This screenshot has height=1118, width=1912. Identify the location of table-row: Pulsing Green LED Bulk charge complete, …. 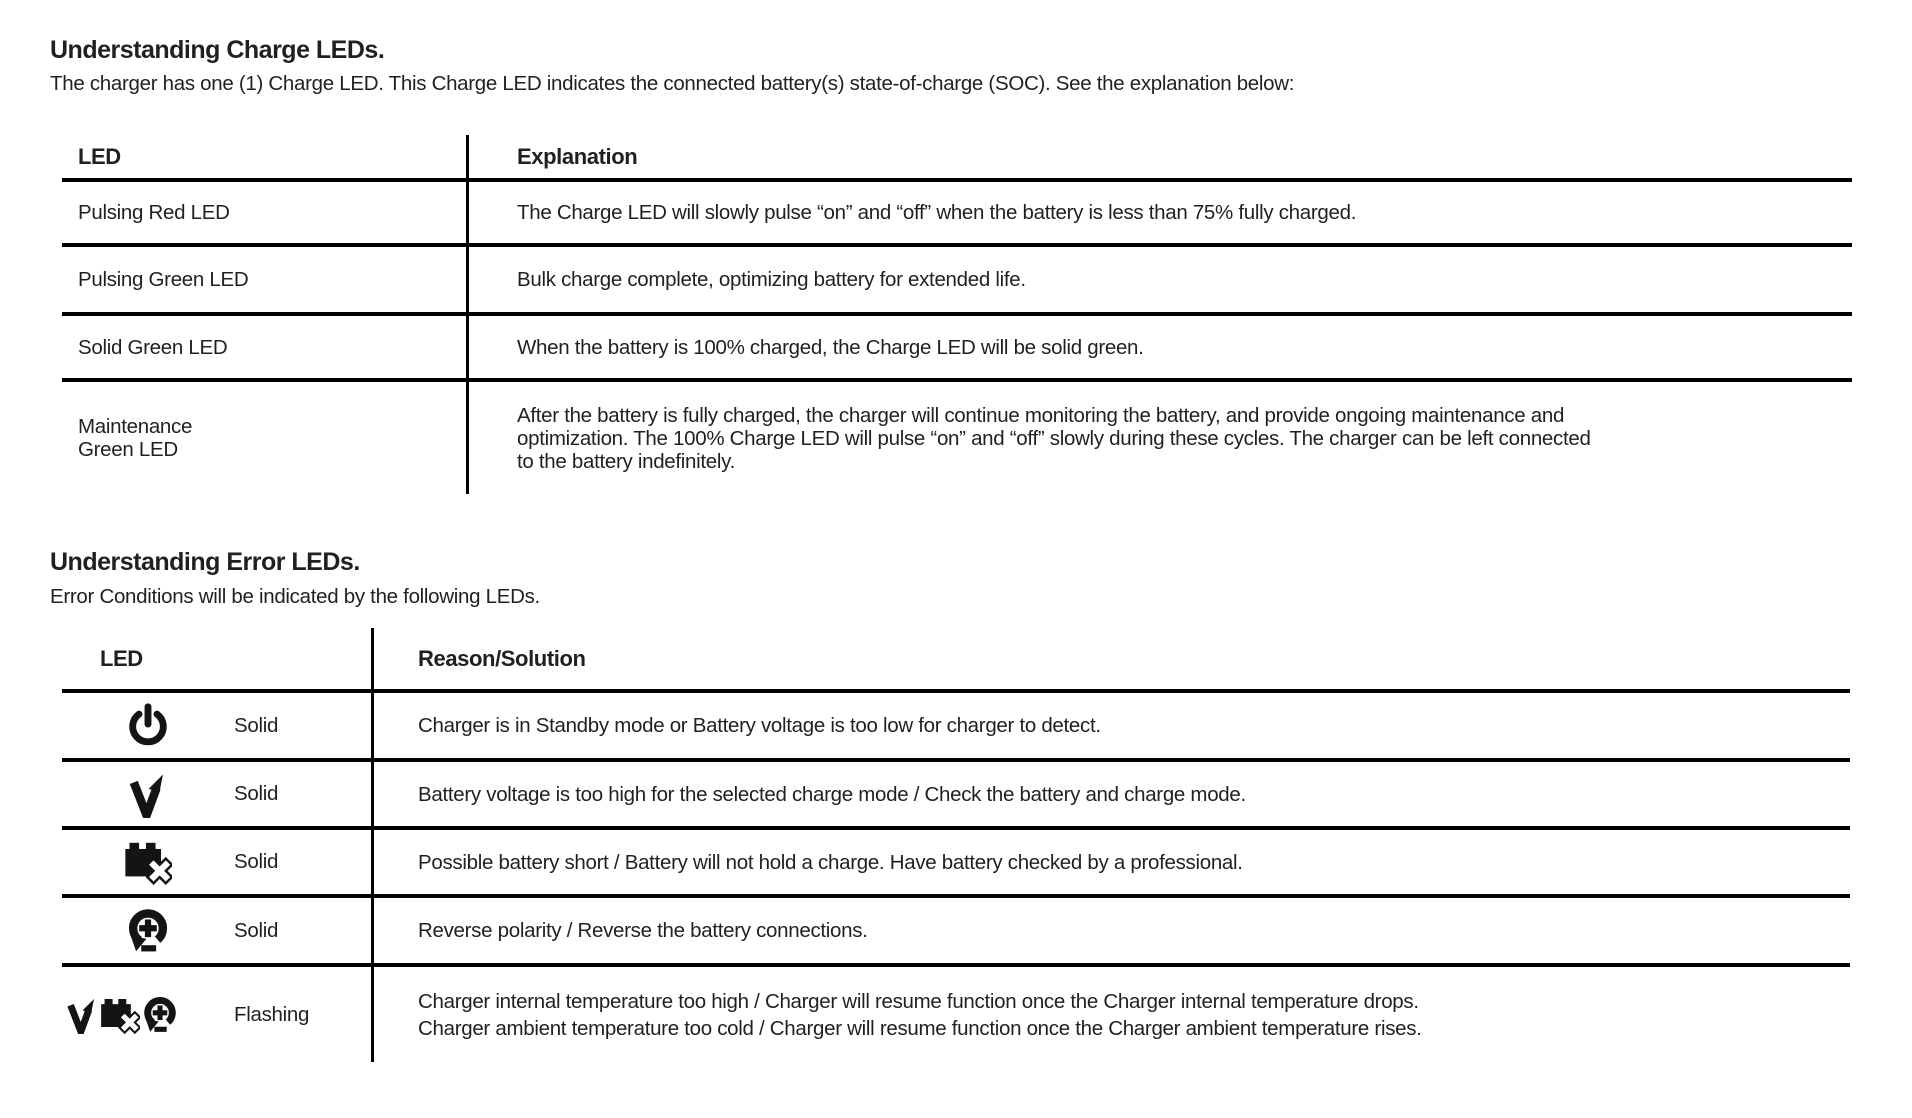
(957, 281).